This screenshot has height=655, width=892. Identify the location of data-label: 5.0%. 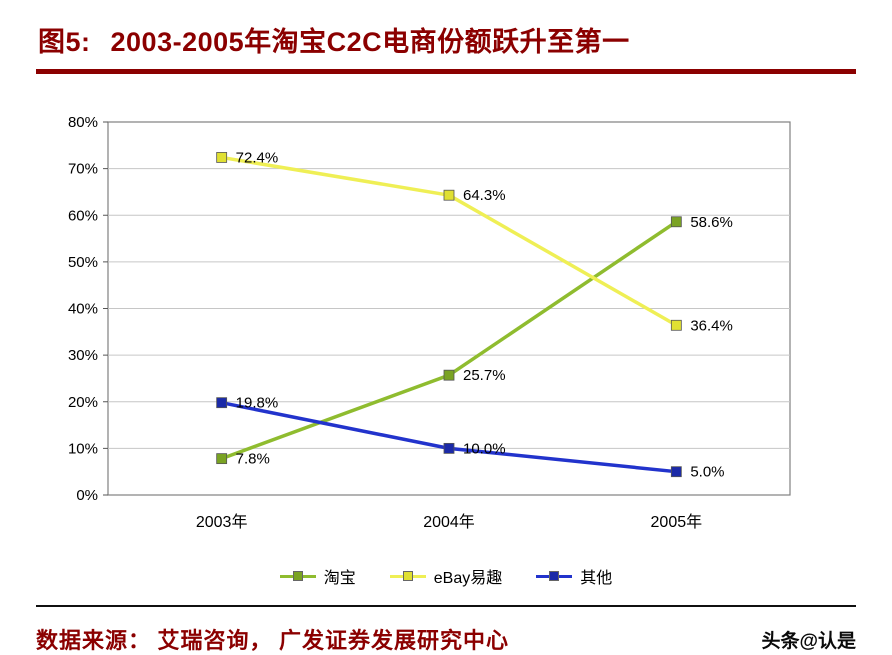
(707, 472).